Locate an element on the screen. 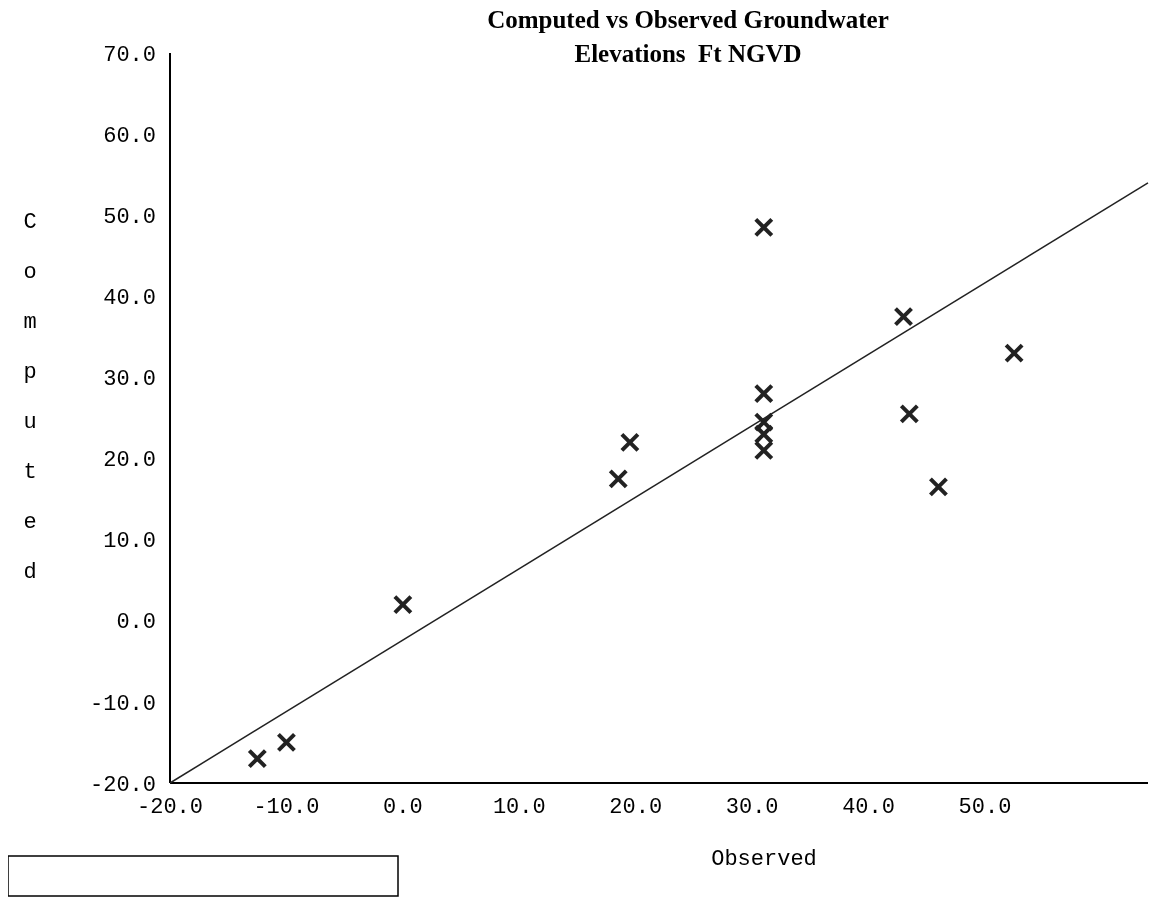 The image size is (1166, 906). y-tick-label: 20.0 is located at coordinates (129, 461).